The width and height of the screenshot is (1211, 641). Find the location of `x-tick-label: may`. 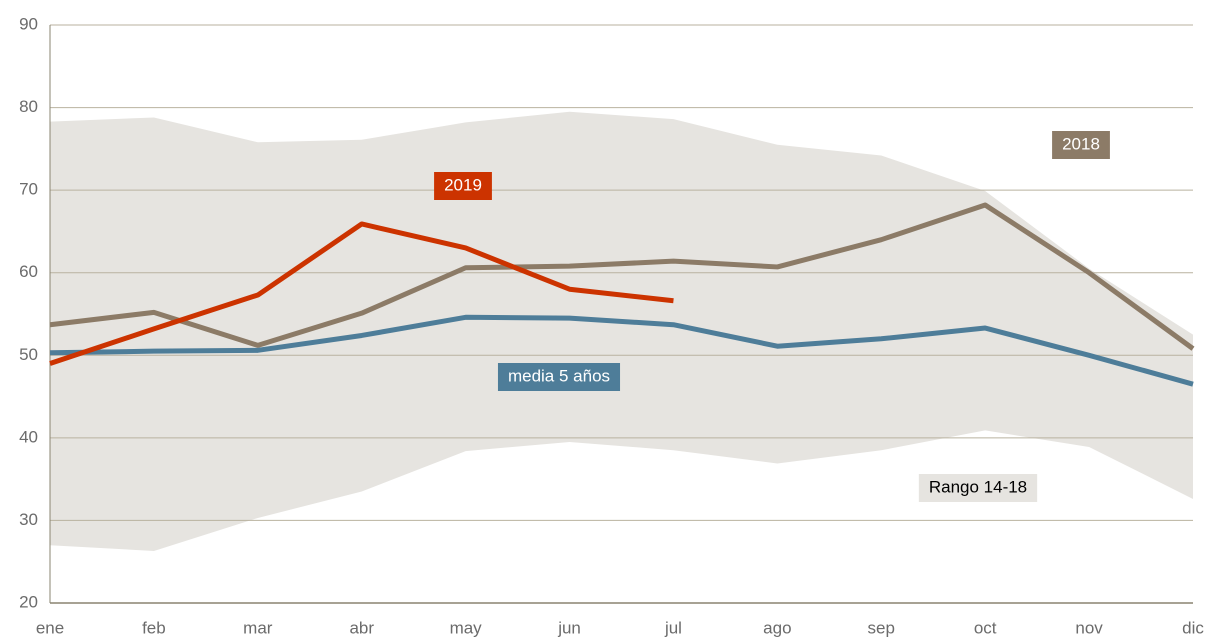

x-tick-label: may is located at coordinates (466, 627).